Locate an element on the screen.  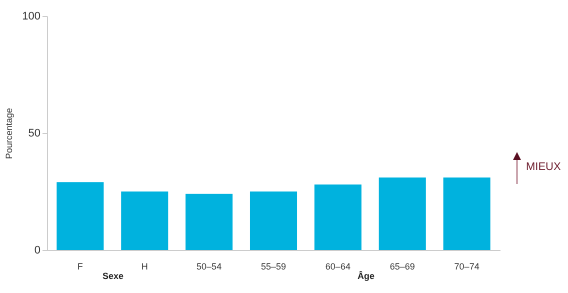
y-tick-label: 100 is located at coordinates (31, 16).